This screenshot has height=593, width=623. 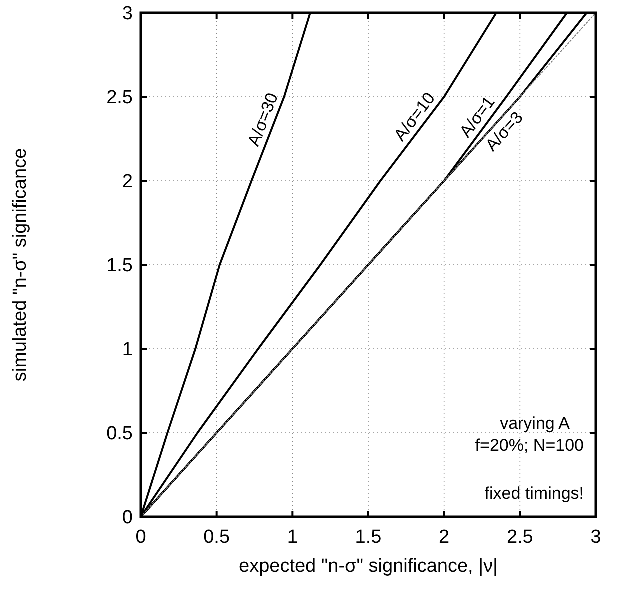 I want to click on x-tick-label: 3, so click(x=596, y=537).